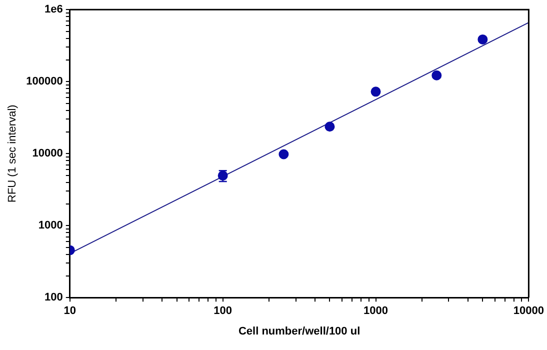  What do you see at coordinates (53, 298) in the screenshot?
I see `y-tick-label: 100` at bounding box center [53, 298].